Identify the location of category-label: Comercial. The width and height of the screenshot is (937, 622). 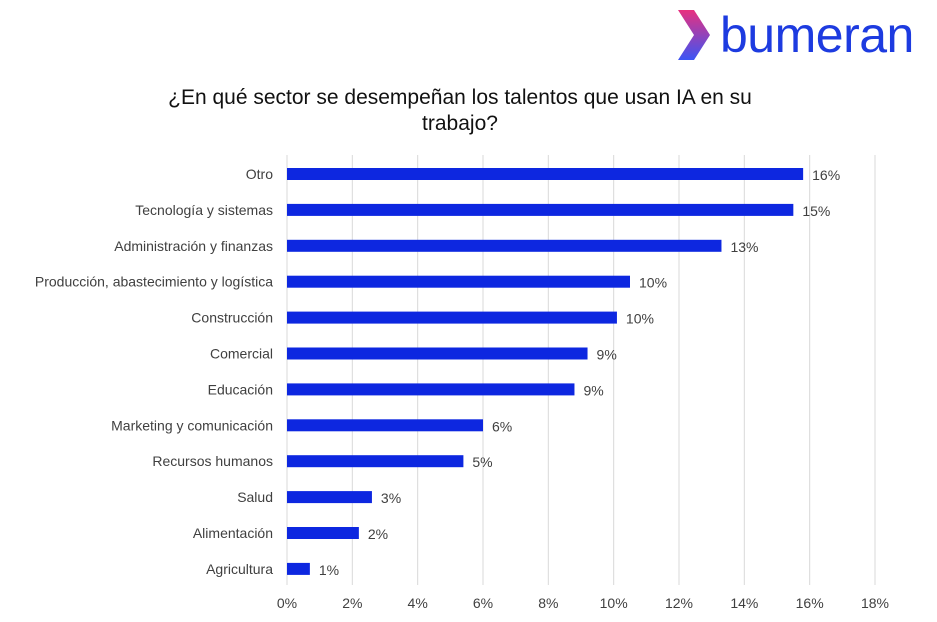
(241, 354).